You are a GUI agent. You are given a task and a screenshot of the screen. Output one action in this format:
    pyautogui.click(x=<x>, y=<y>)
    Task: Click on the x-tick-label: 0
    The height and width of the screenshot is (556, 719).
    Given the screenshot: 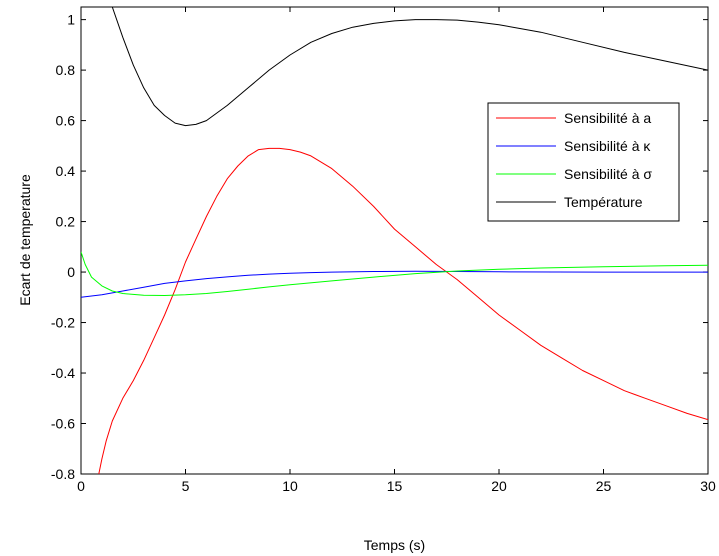 What is the action you would take?
    pyautogui.click(x=81, y=486)
    